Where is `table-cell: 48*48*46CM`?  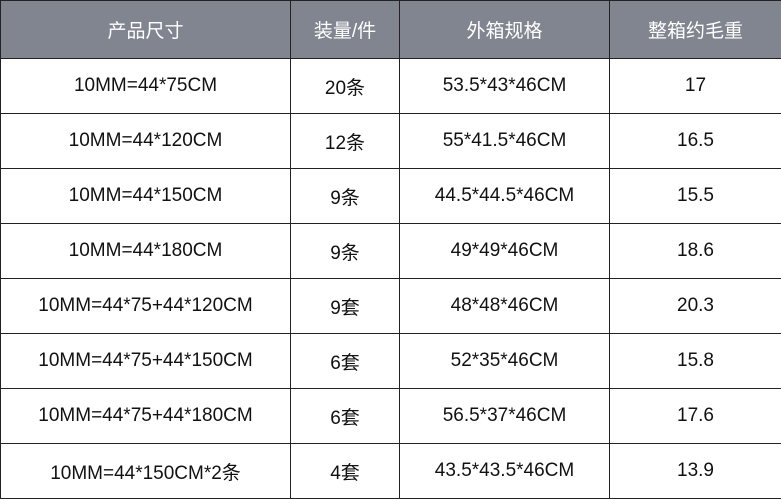
table-cell: 48*48*46CM is located at coordinates (504, 306).